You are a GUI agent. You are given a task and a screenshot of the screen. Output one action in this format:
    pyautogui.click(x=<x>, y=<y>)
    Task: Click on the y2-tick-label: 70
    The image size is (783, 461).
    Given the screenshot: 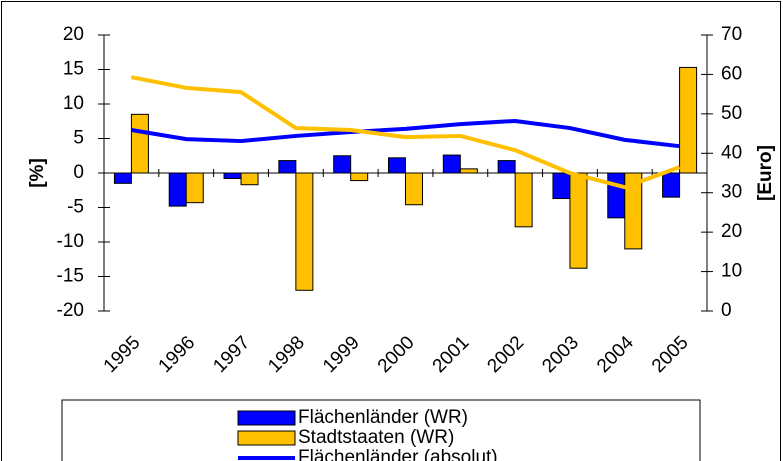 What is the action you would take?
    pyautogui.click(x=731, y=34)
    